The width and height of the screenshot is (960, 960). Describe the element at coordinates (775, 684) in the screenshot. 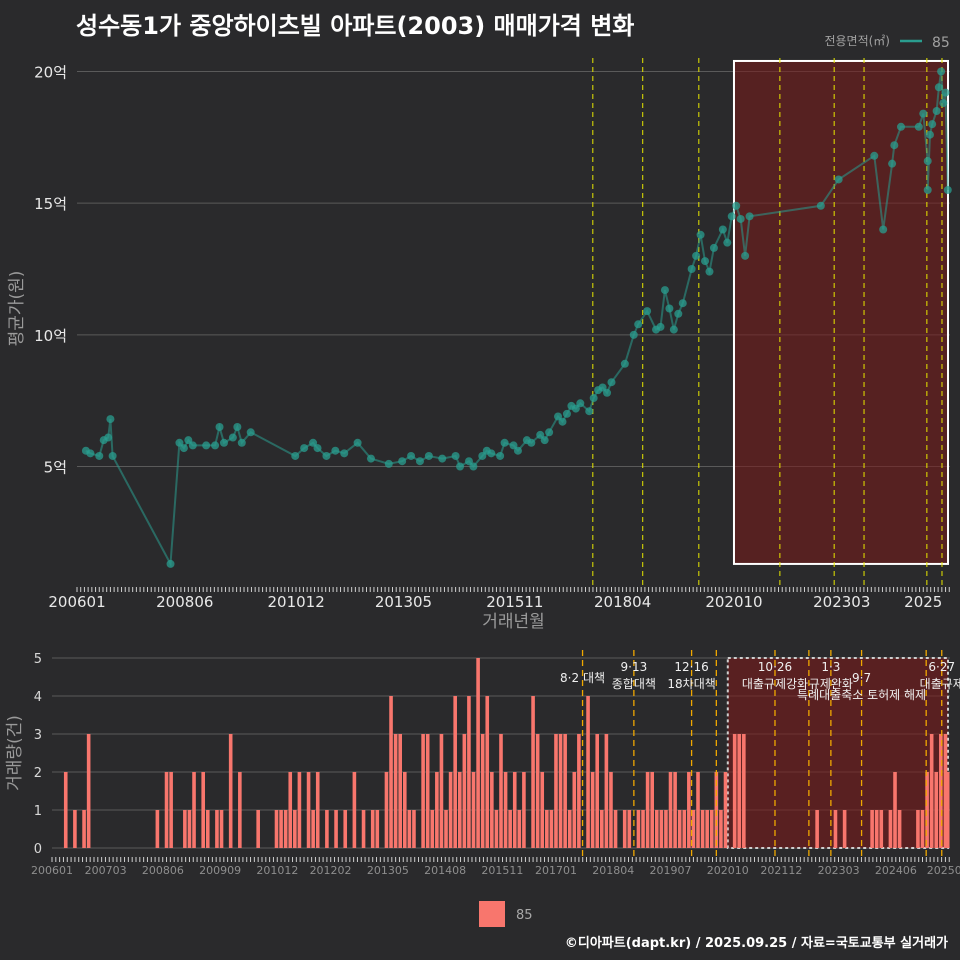

I see `policy-annotation: 대출규제강화` at that location.